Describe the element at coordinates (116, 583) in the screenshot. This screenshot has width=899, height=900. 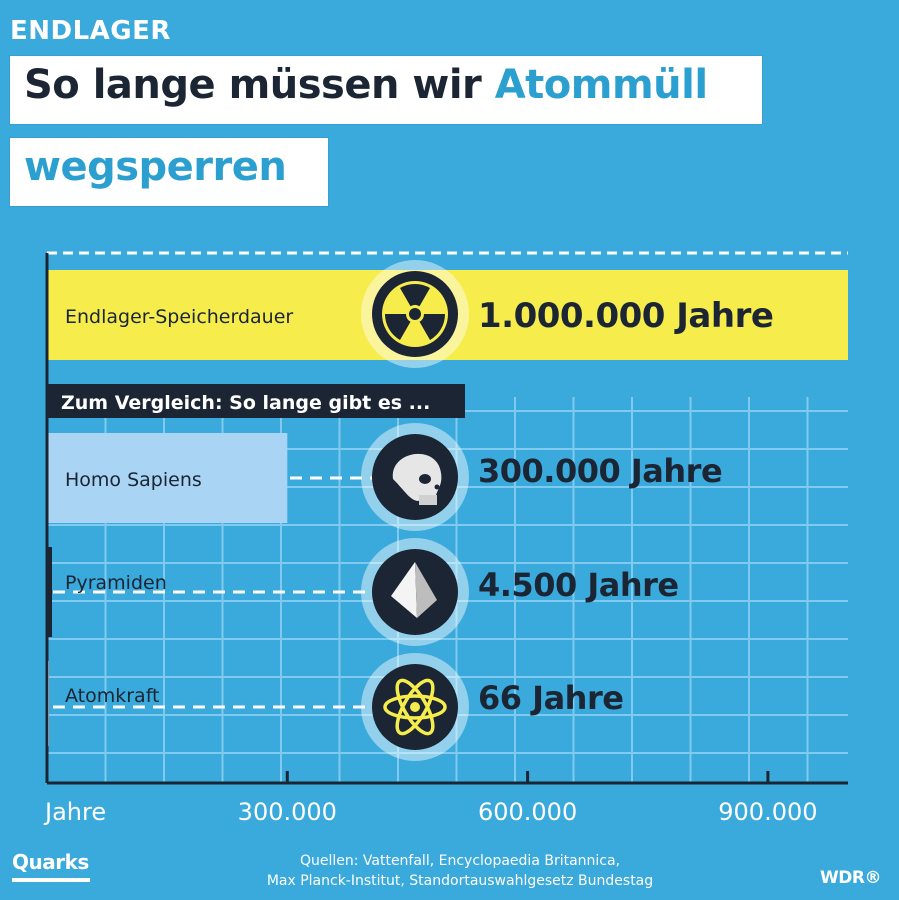
I see `category-label: Pyramiden` at that location.